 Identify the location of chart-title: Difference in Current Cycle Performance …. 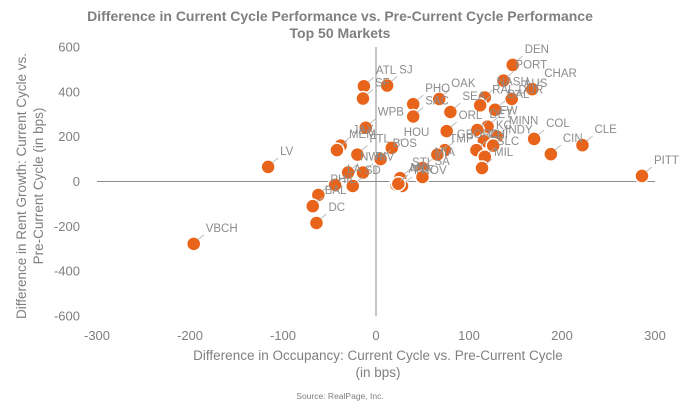
(340, 16).